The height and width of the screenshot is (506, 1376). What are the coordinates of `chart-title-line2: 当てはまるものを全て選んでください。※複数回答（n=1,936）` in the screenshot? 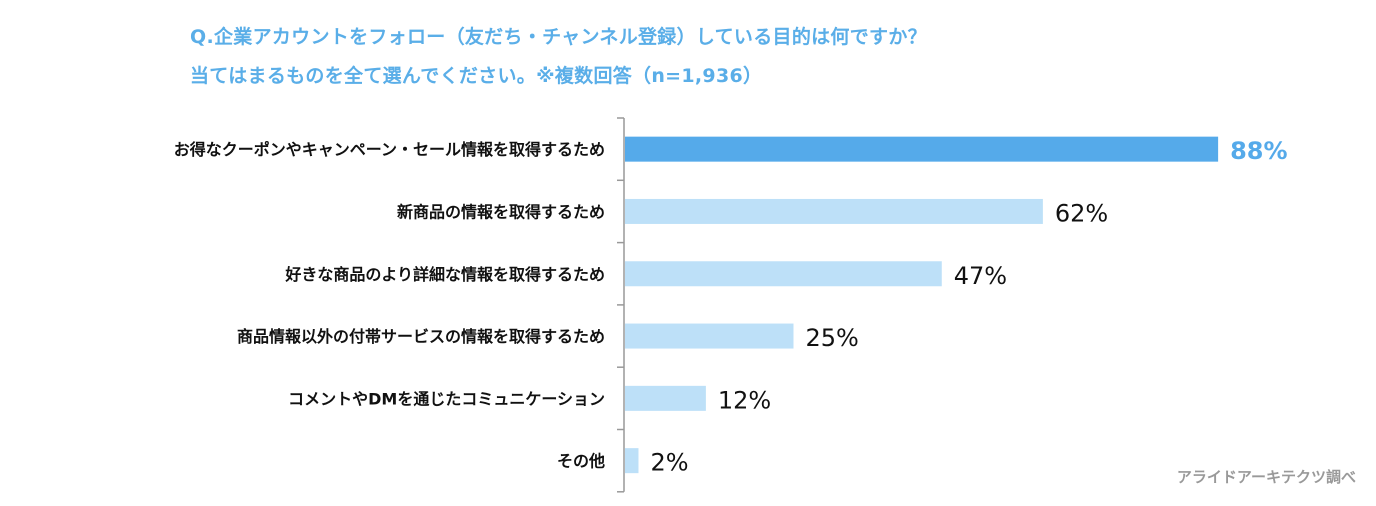 It's located at (476, 76).